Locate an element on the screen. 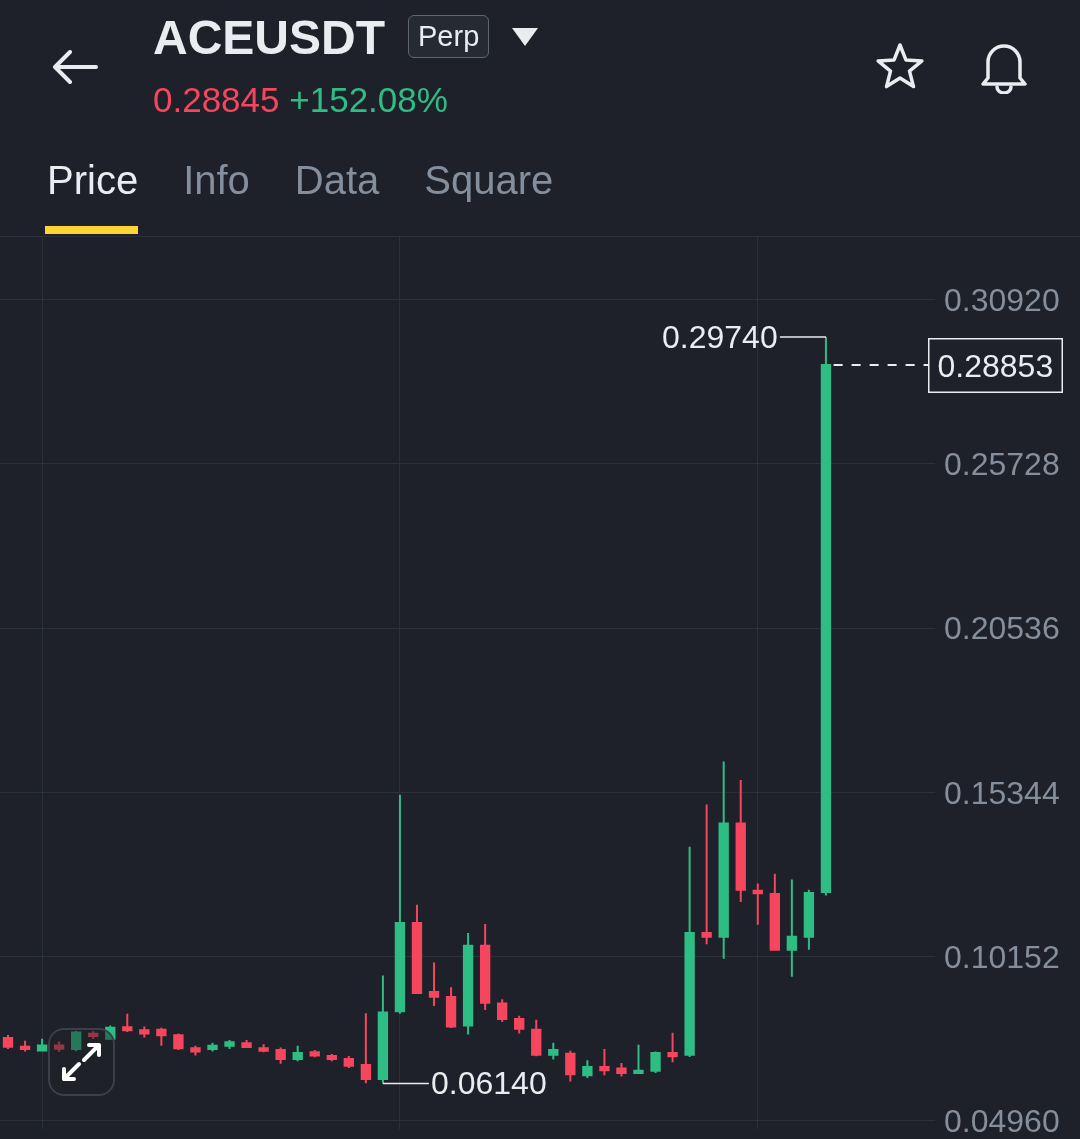 The width and height of the screenshot is (1080, 1139). y-tick-label: 0.20536 is located at coordinates (1002, 628).